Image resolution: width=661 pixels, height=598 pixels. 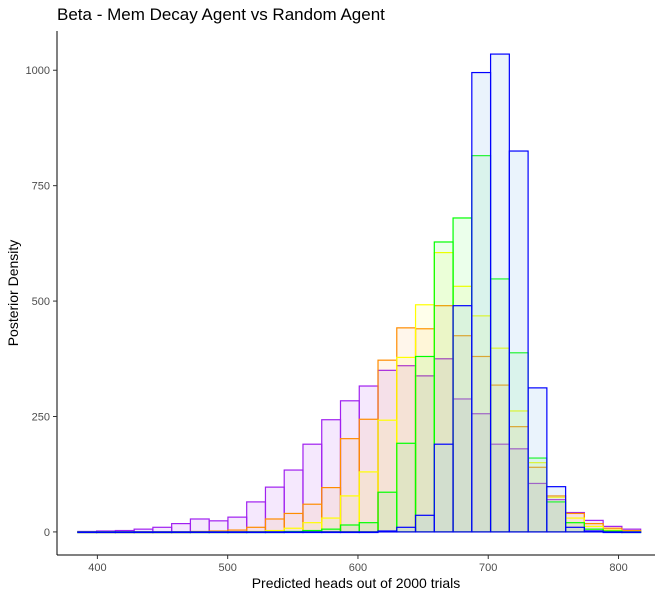 What do you see at coordinates (227, 568) in the screenshot?
I see `x-tick-label: 500` at bounding box center [227, 568].